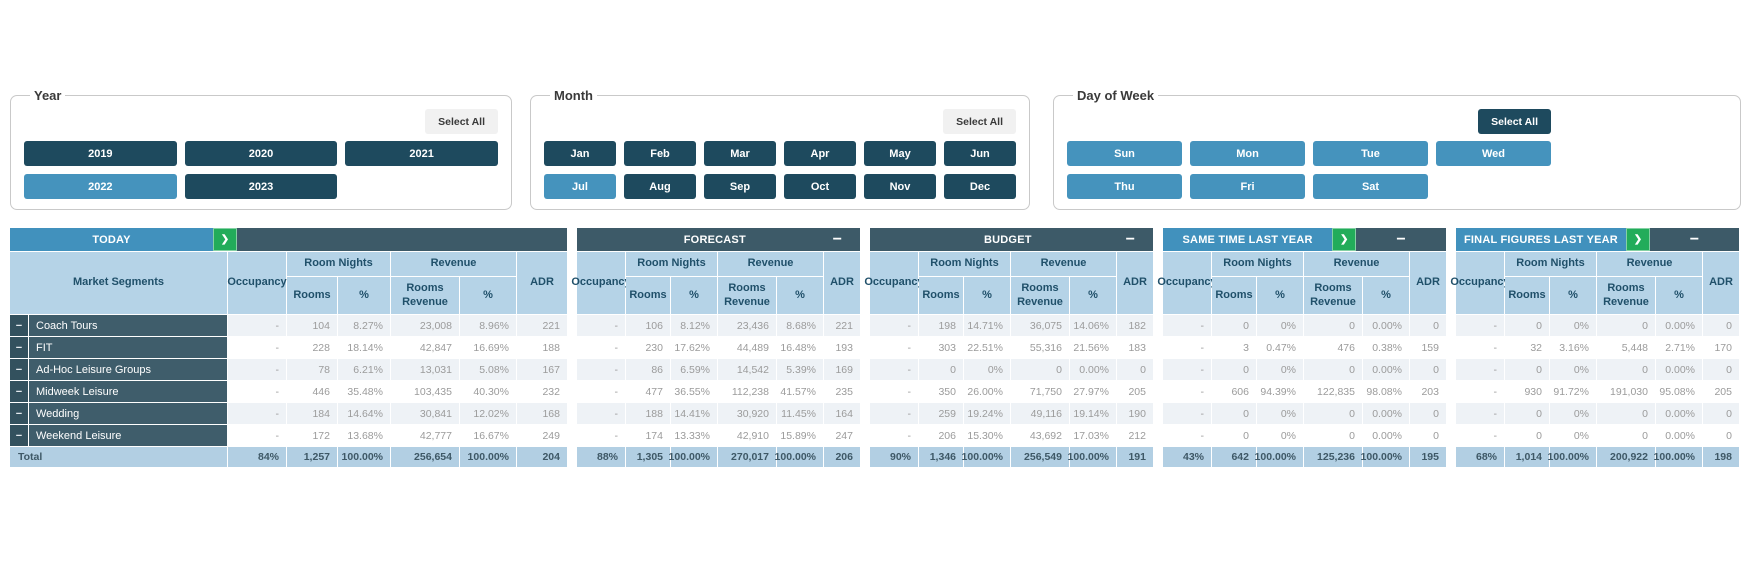 This screenshot has height=564, width=1743. I want to click on day-of-week-option-wed: Wed, so click(1493, 153).